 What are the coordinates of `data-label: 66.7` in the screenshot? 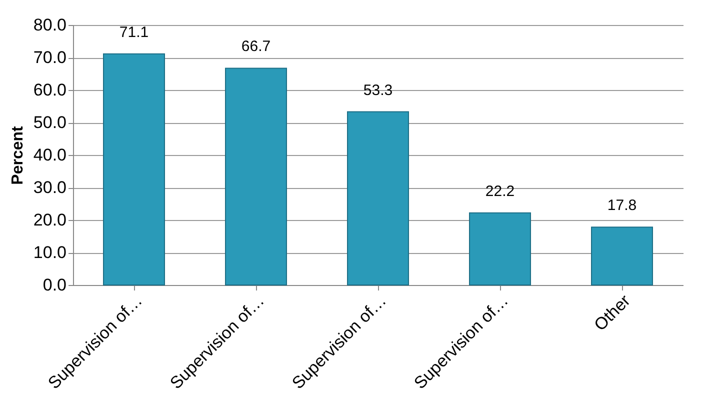 It's located at (256, 47).